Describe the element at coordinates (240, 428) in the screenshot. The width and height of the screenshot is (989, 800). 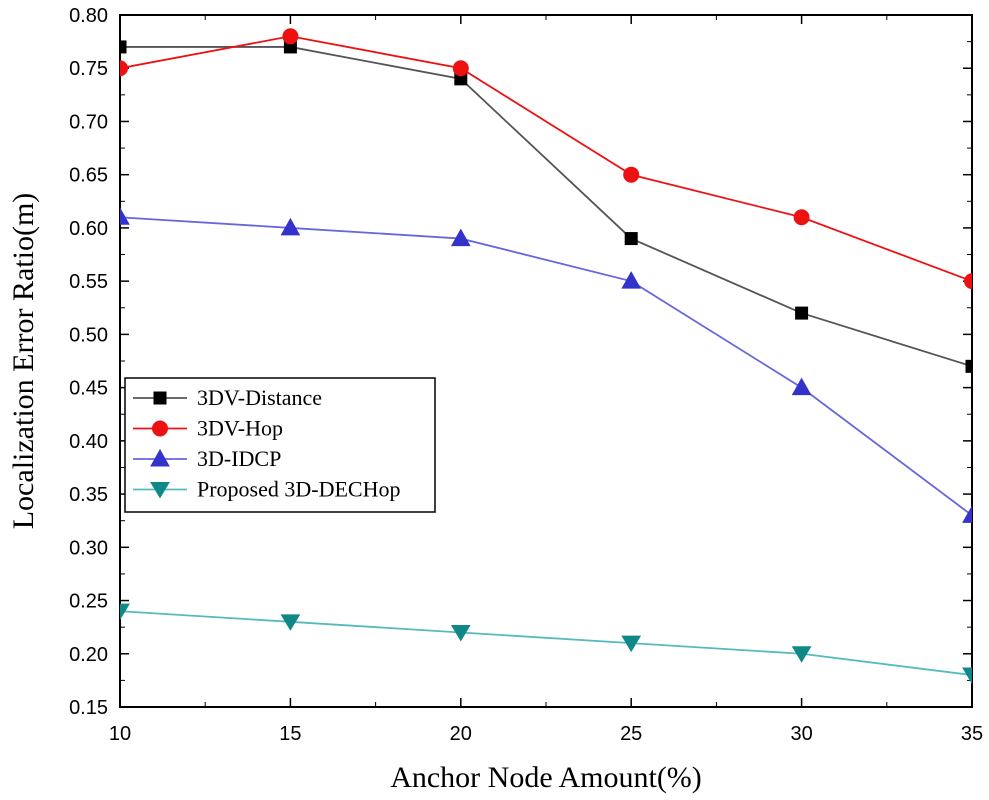
I see `legend-label: 3DV-Hop` at that location.